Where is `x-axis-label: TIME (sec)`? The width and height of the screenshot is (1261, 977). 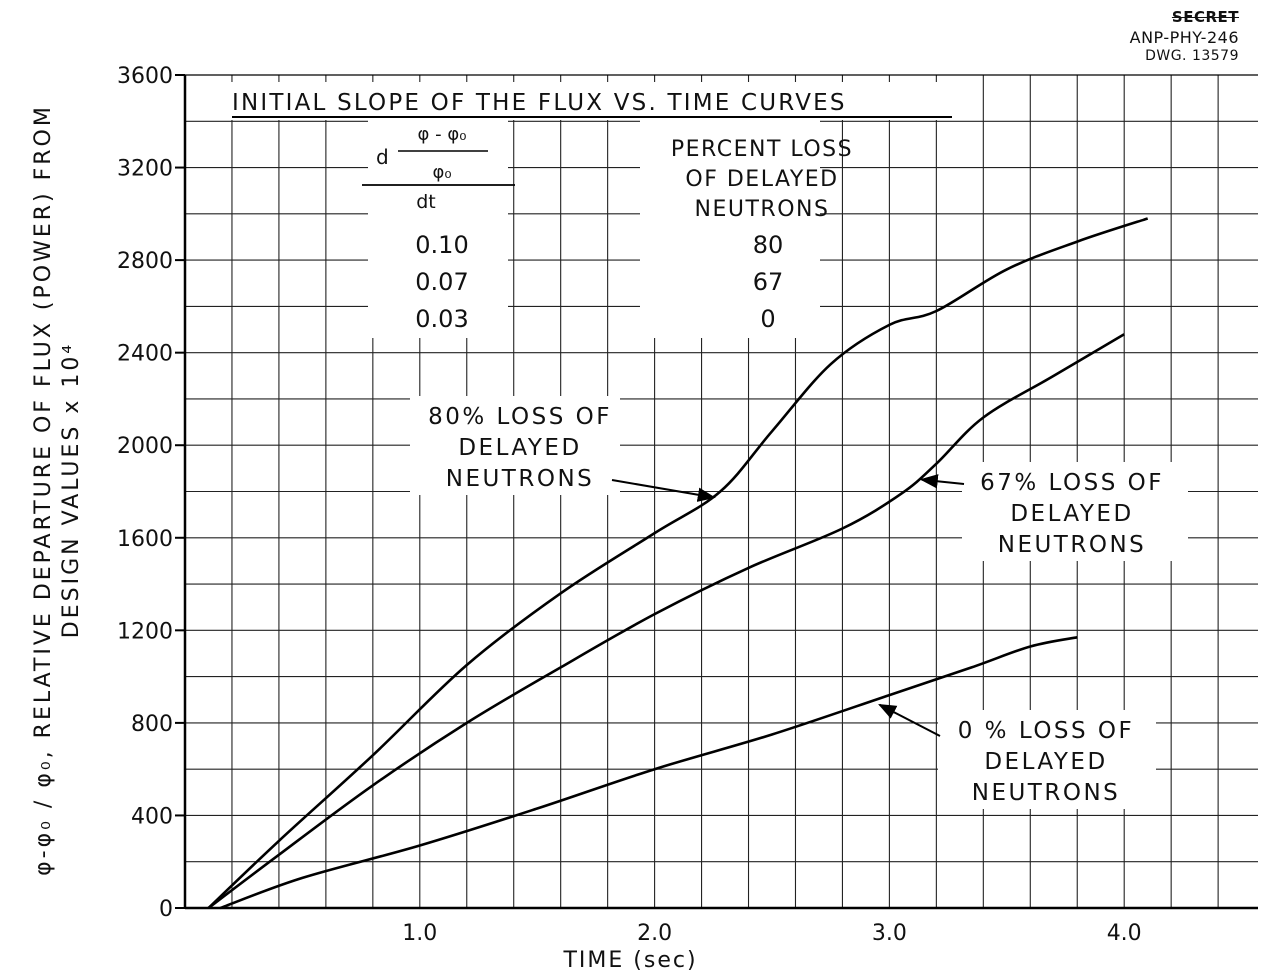 x-axis-label: TIME (sec) is located at coordinates (630, 960).